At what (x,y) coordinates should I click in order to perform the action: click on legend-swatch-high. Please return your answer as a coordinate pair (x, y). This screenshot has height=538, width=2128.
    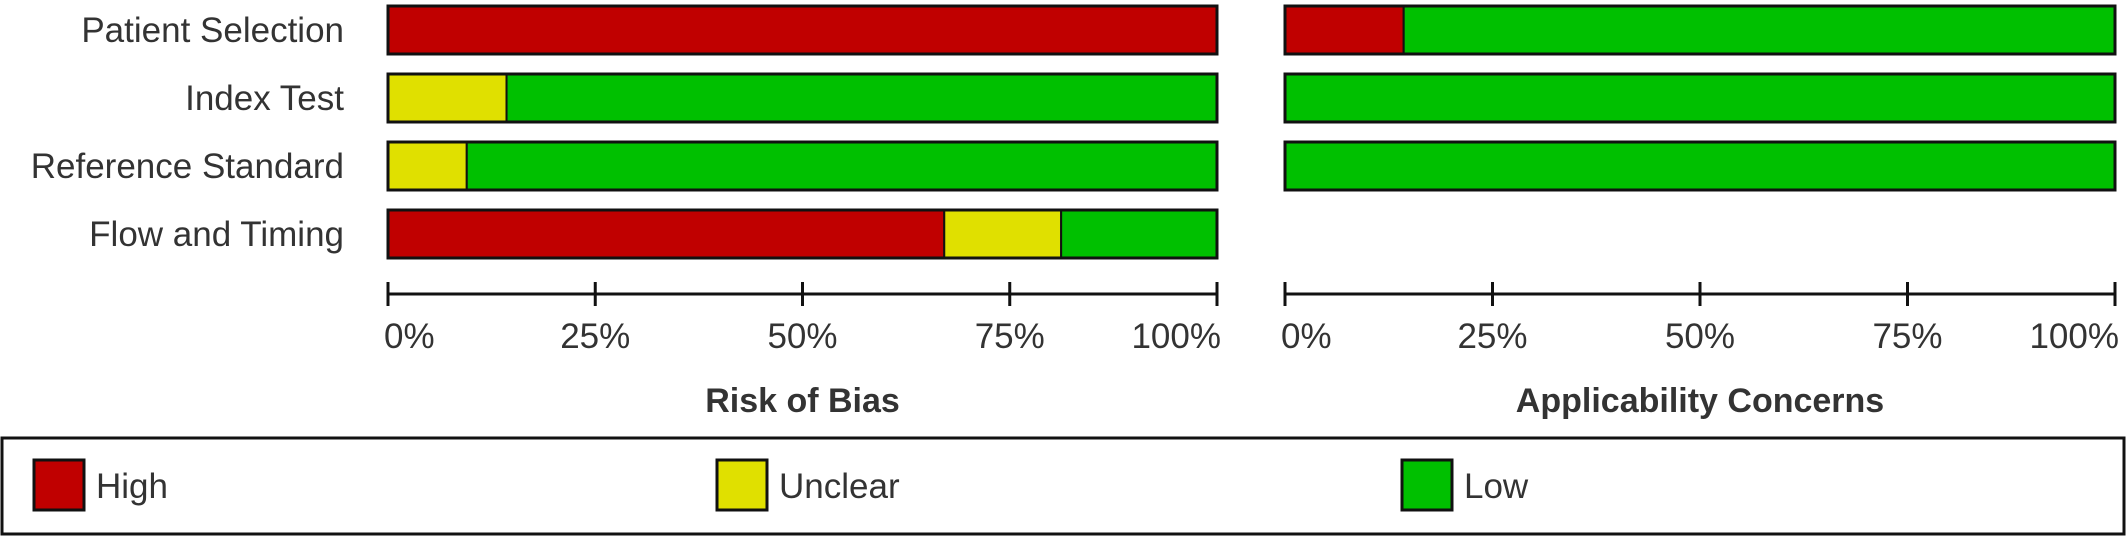
    Looking at the image, I should click on (59, 485).